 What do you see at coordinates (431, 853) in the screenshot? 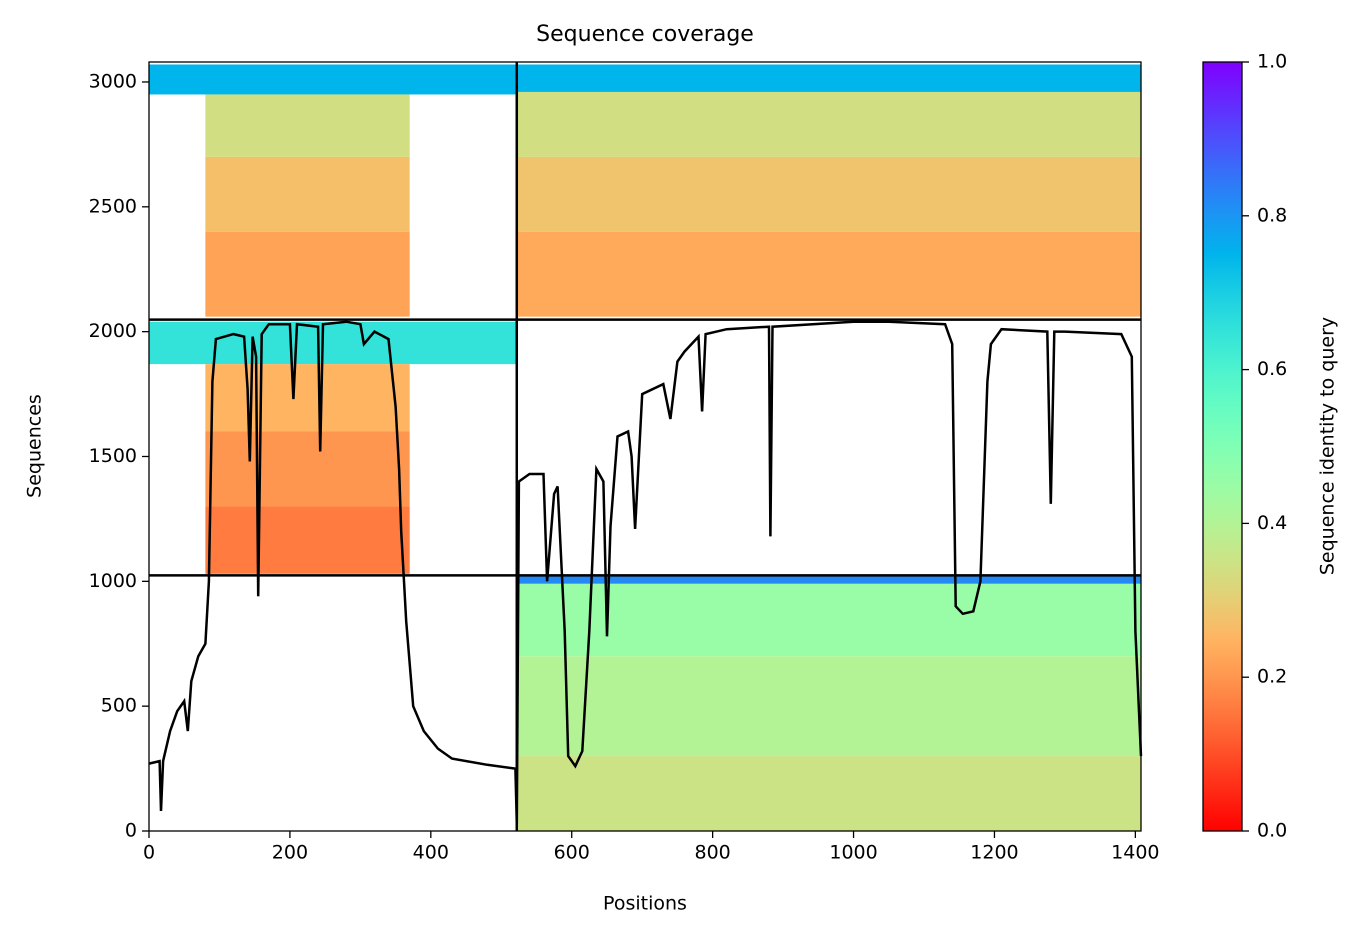
I see `x-tick-label: 400` at bounding box center [431, 853].